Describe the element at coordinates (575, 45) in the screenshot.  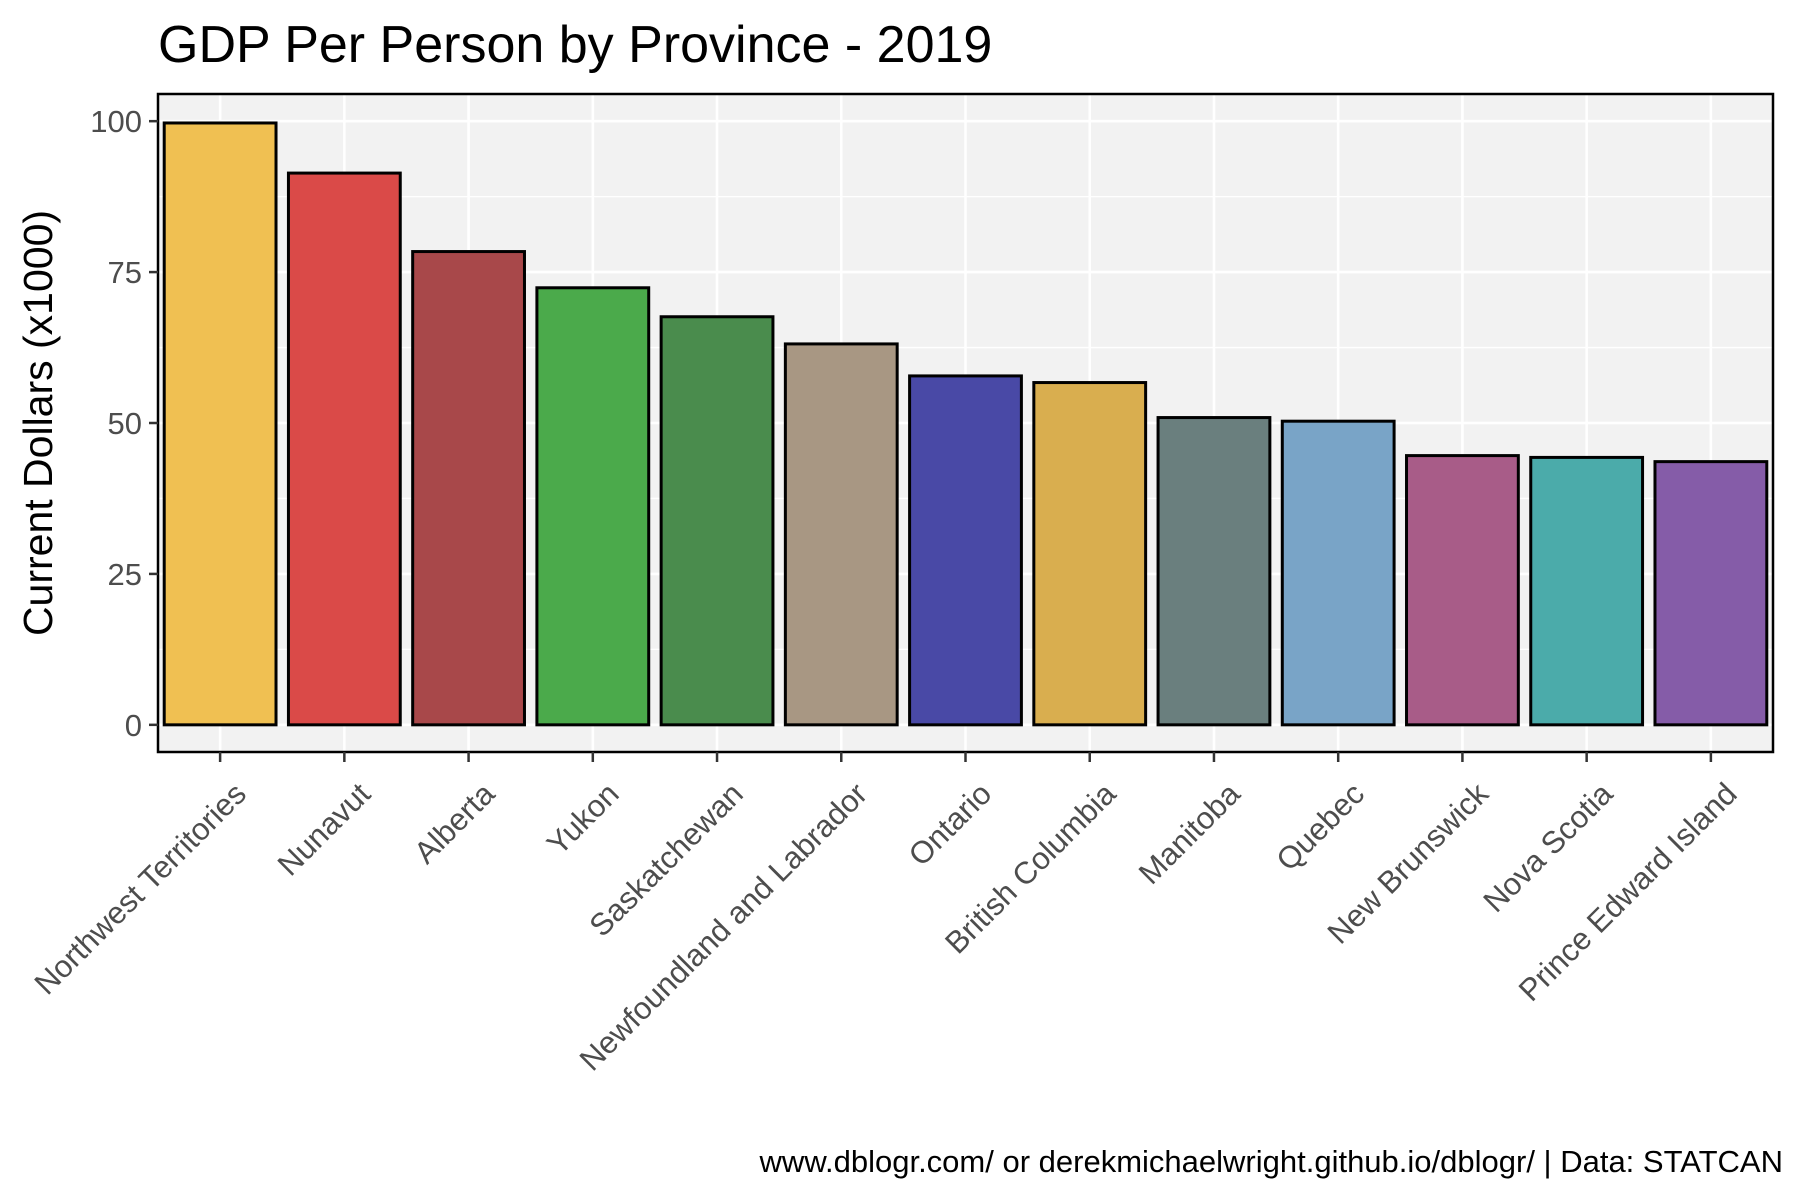
I see `chart-title: GDP Per Person by Province - 2019` at that location.